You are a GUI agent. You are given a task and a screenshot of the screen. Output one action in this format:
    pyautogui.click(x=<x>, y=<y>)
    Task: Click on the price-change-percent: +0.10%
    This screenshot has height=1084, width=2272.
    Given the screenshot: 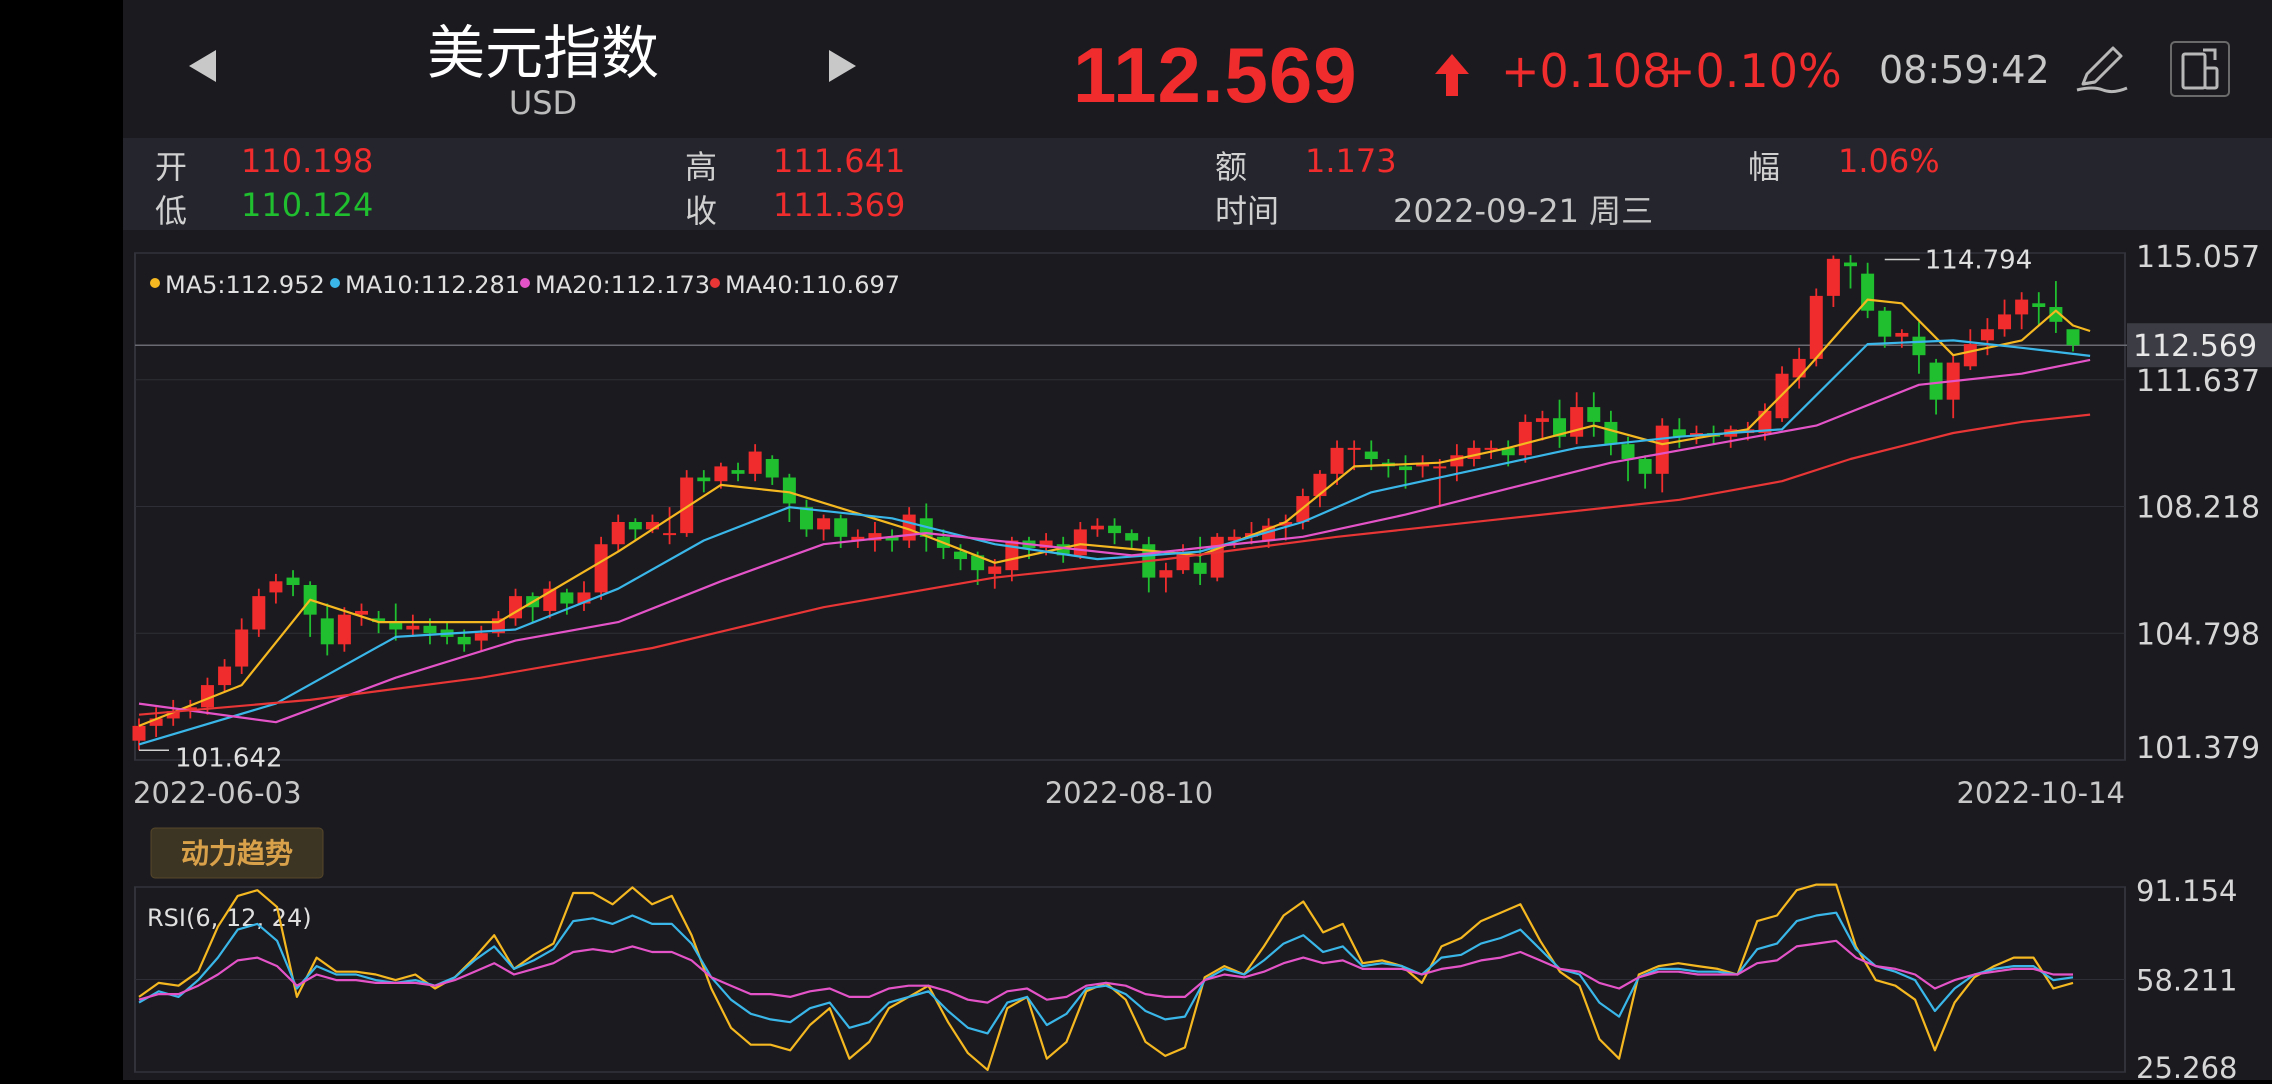 What is the action you would take?
    pyautogui.click(x=1749, y=71)
    